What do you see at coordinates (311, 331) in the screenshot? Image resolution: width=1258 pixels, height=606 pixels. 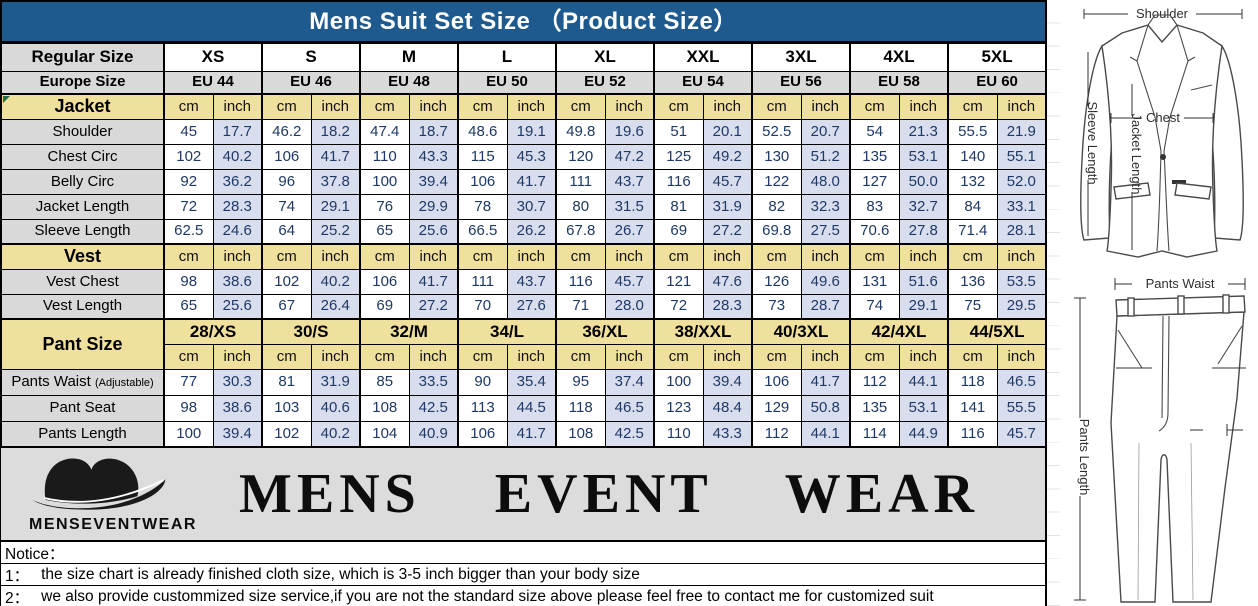 I see `pant-size-header: 30/S` at bounding box center [311, 331].